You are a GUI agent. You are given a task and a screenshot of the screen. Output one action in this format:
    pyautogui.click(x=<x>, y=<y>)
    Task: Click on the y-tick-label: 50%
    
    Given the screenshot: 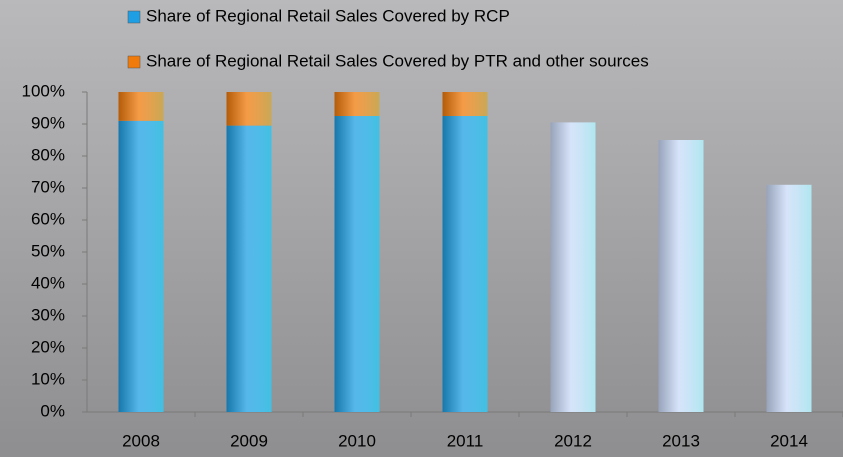 What is the action you would take?
    pyautogui.click(x=48, y=250)
    